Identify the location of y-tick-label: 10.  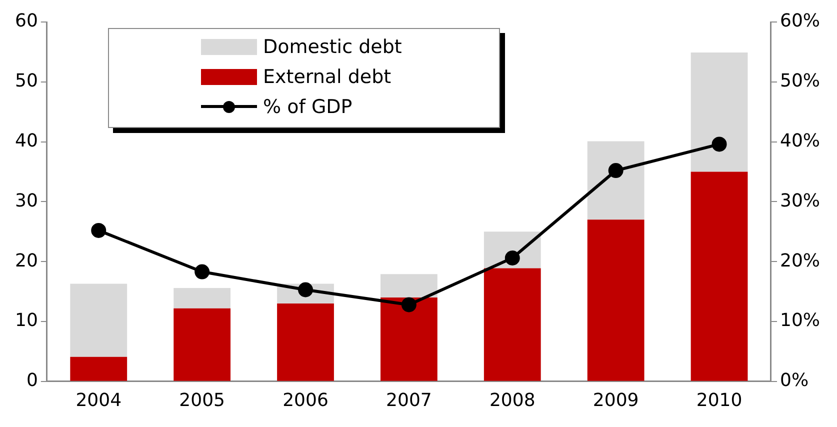
(26, 321).